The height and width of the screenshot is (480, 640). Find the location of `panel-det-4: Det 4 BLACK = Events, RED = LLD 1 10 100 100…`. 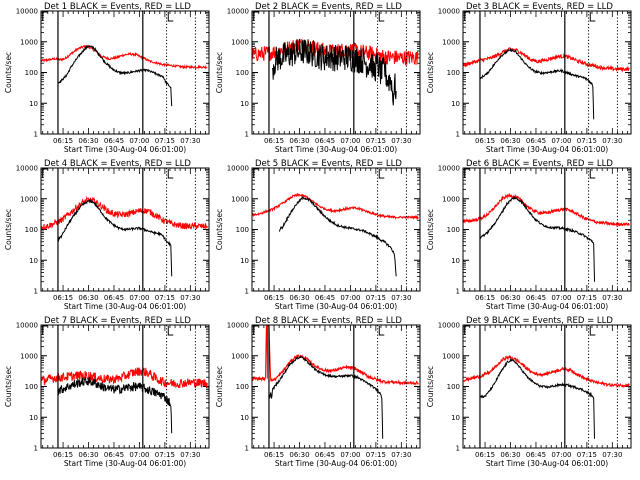

panel-det-4: Det 4 BLACK = Events, RED = LLD 1 10 100 100… is located at coordinates (107, 235).